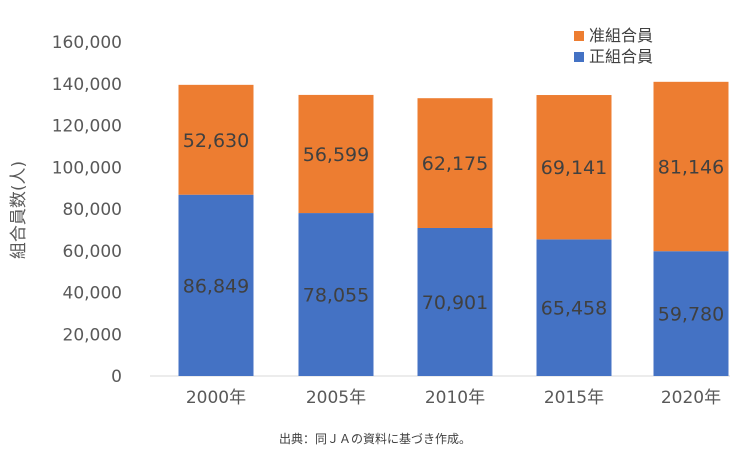  I want to click on bar-seikumiai-2010年, so click(455, 301).